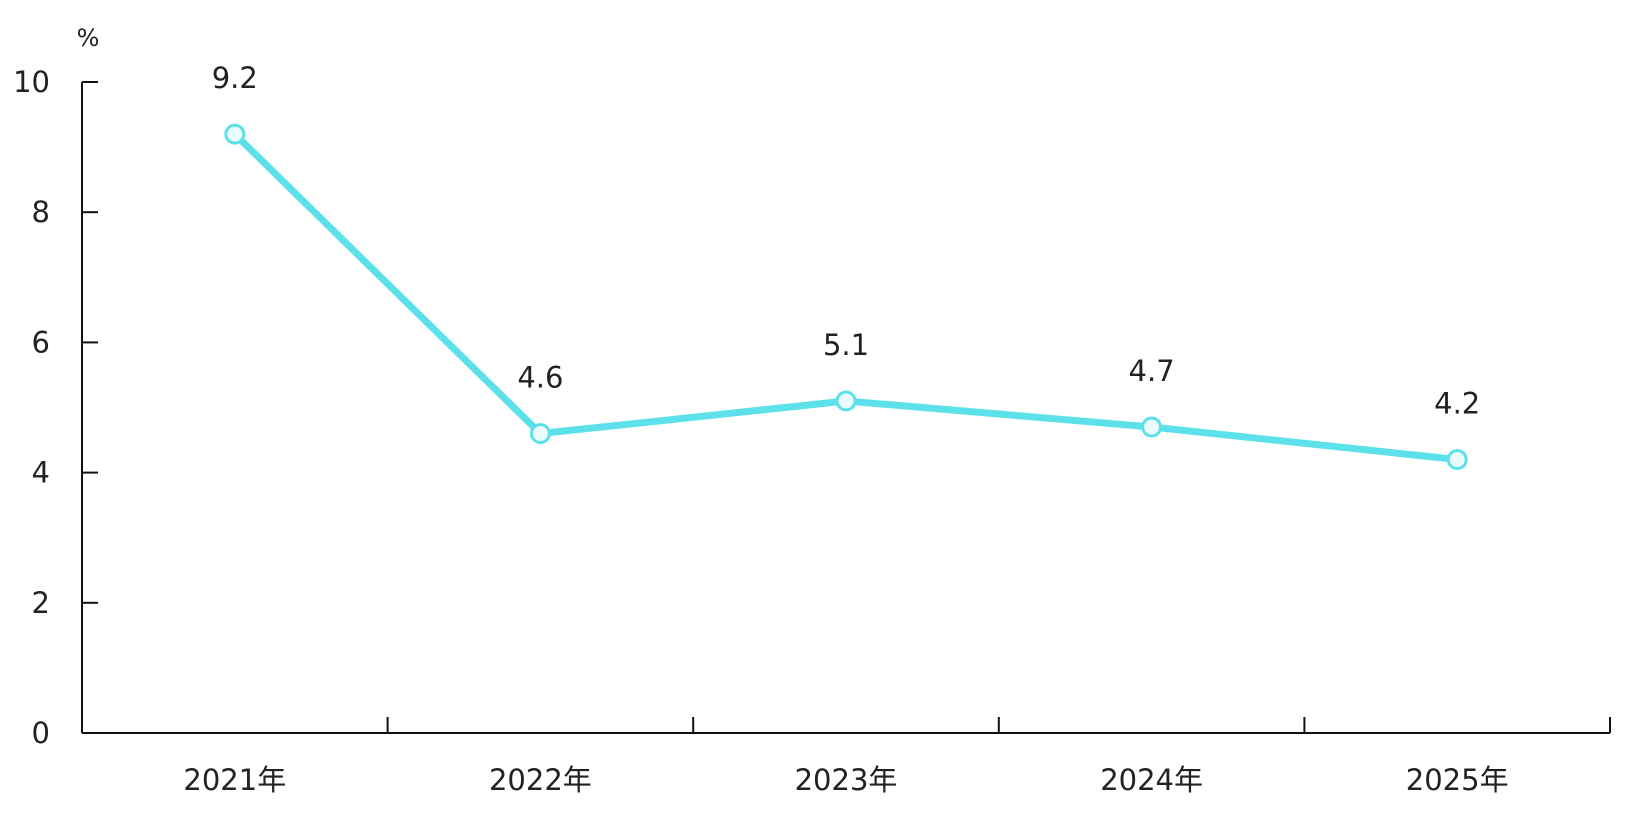 This screenshot has width=1627, height=839. Describe the element at coordinates (234, 780) in the screenshot. I see `x-tick-label: 2021年` at that location.